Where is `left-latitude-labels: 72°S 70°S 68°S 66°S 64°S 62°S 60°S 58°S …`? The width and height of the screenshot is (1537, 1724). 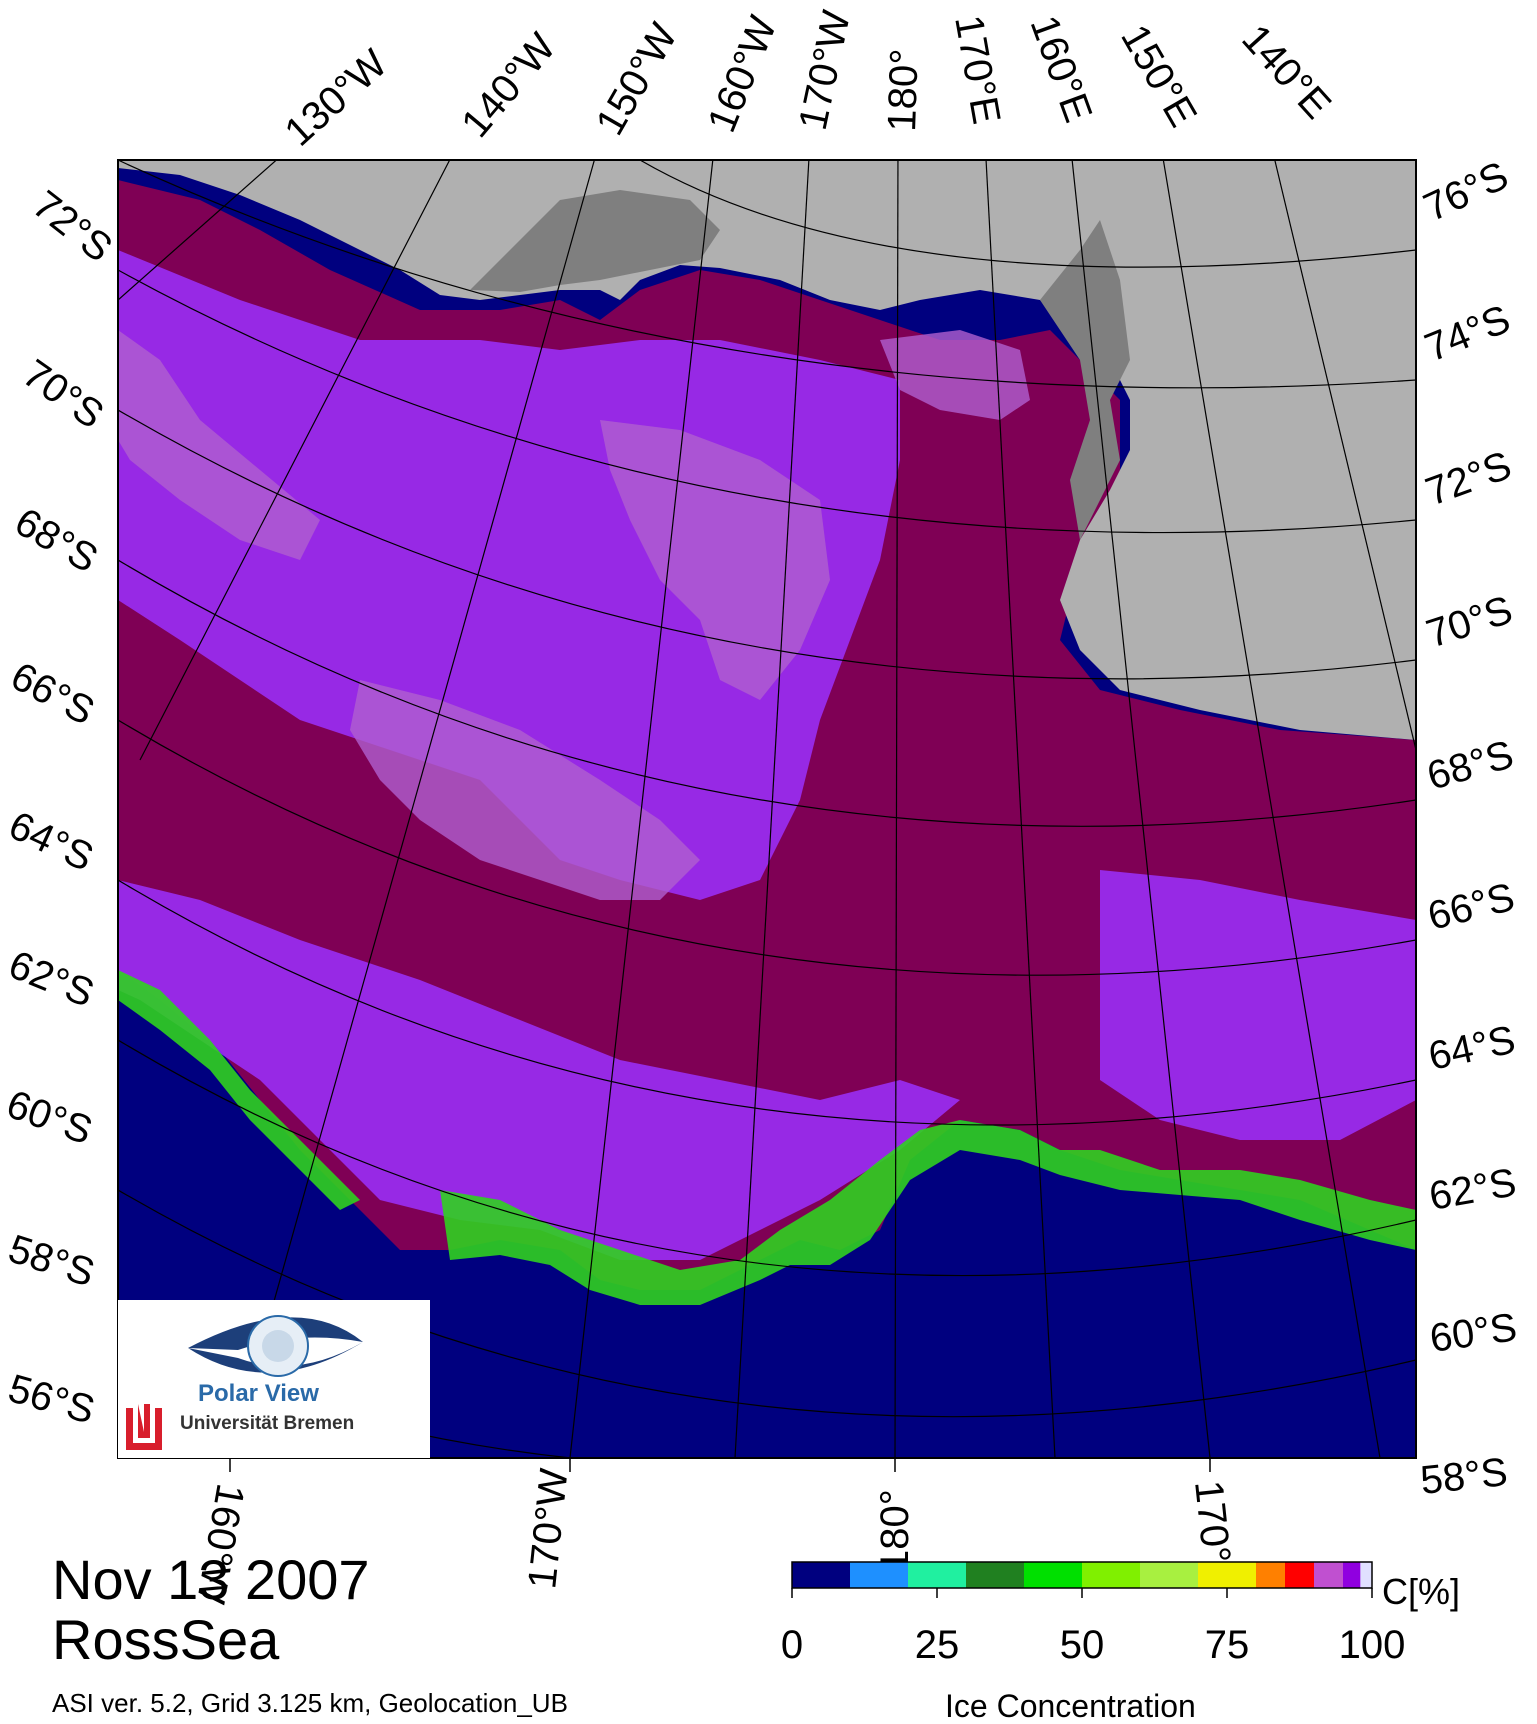
left-latitude-labels: 72°S 70°S 68°S 66°S 64°S 62°S 60°S 58°S … is located at coordinates (60, 807).